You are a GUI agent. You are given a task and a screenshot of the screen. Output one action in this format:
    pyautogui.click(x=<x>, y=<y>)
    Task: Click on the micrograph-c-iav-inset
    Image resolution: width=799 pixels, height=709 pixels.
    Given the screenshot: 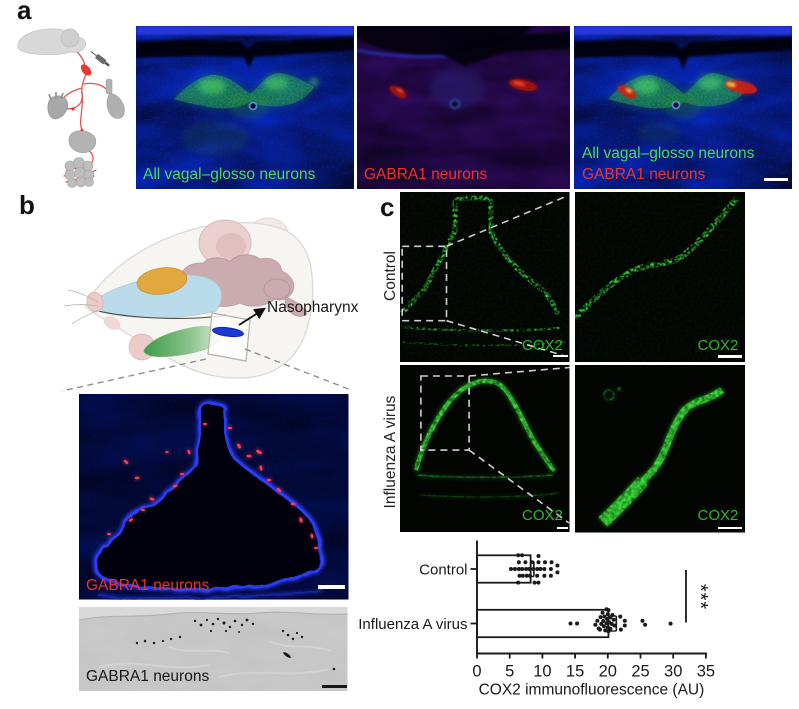 What is the action you would take?
    pyautogui.click(x=659, y=449)
    